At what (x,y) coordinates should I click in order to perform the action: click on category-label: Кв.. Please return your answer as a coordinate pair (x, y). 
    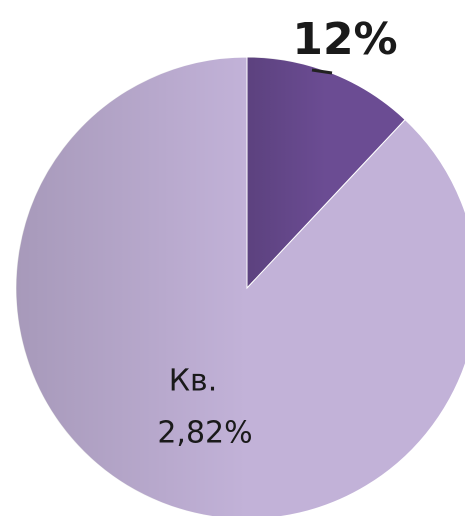
    Looking at the image, I should click on (193, 381).